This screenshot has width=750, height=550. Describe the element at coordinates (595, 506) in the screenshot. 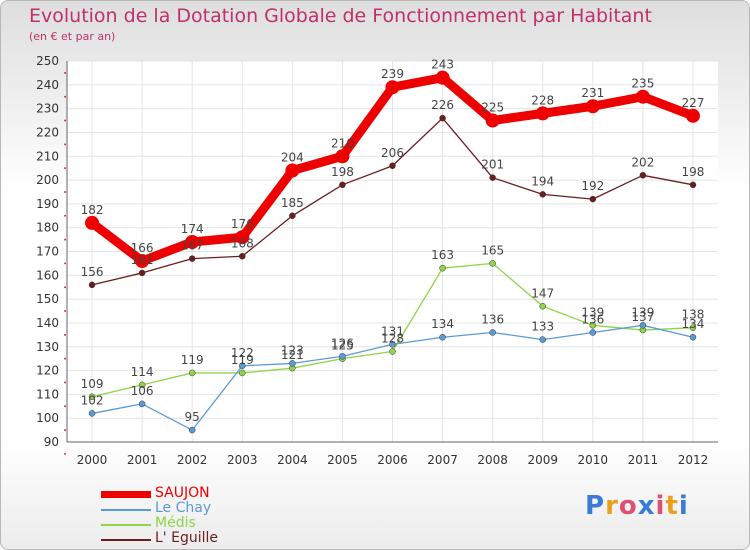

I see `logo-letter: P` at that location.